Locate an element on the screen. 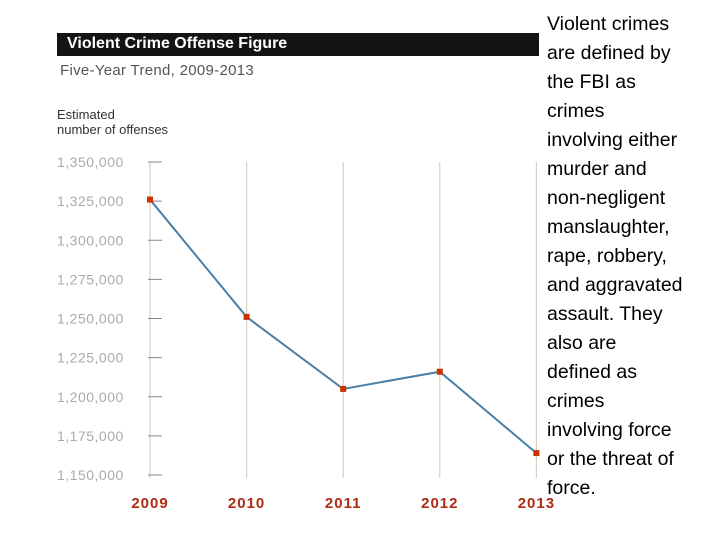 This screenshot has height=540, width=720. y-tick-label: 1,300,000 is located at coordinates (90, 240).